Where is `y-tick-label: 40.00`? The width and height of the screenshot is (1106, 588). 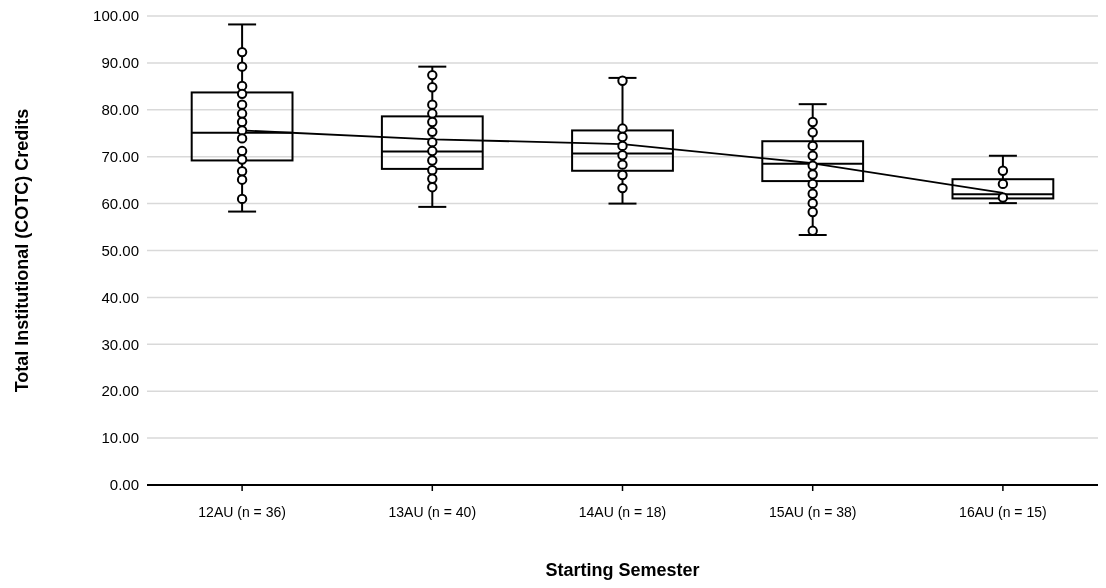 y-tick-label: 40.00 is located at coordinates (120, 297).